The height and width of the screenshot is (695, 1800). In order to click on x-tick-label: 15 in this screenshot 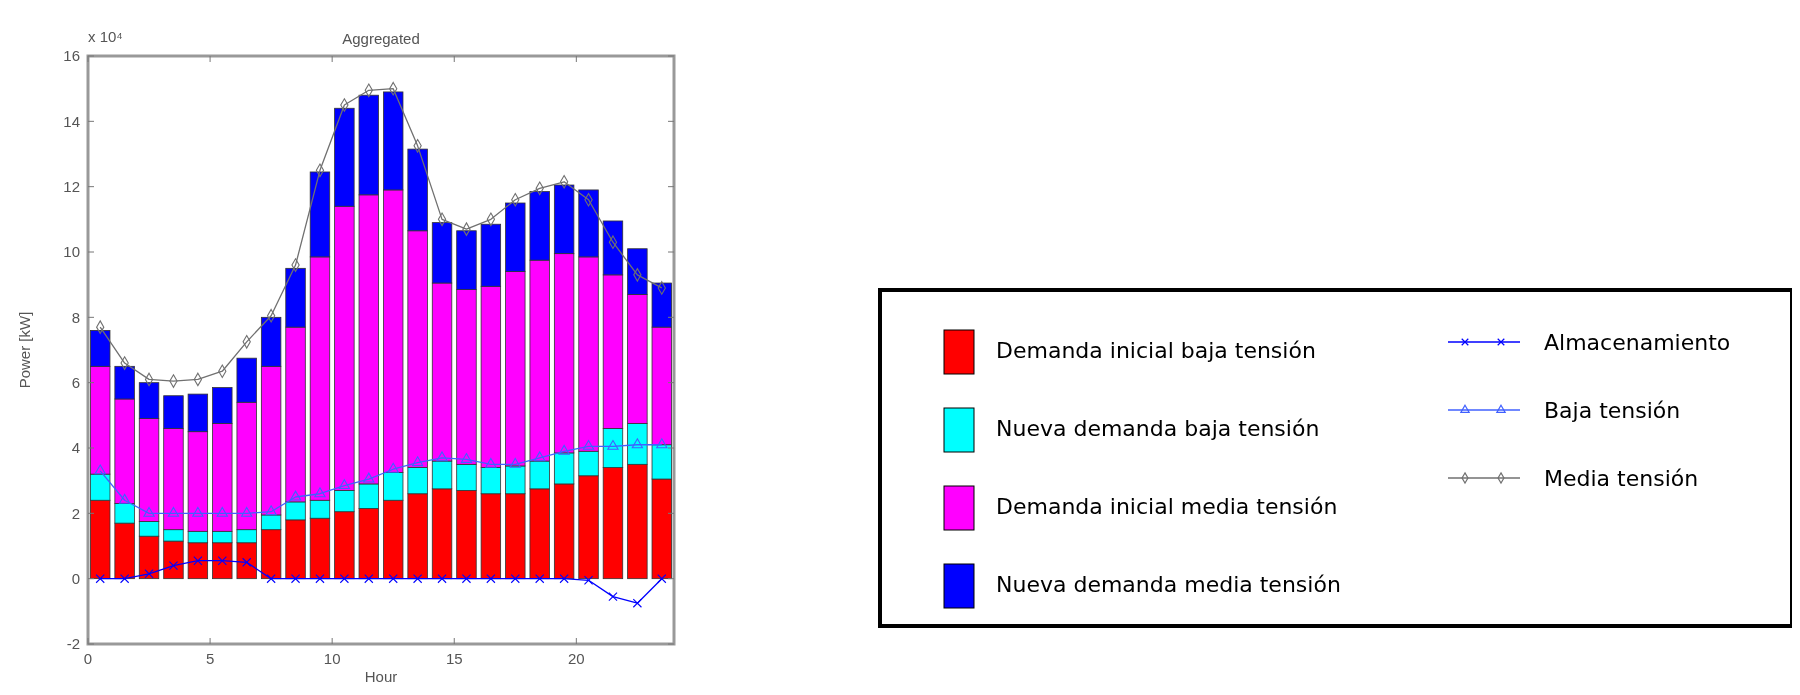, I will do `click(454, 658)`.